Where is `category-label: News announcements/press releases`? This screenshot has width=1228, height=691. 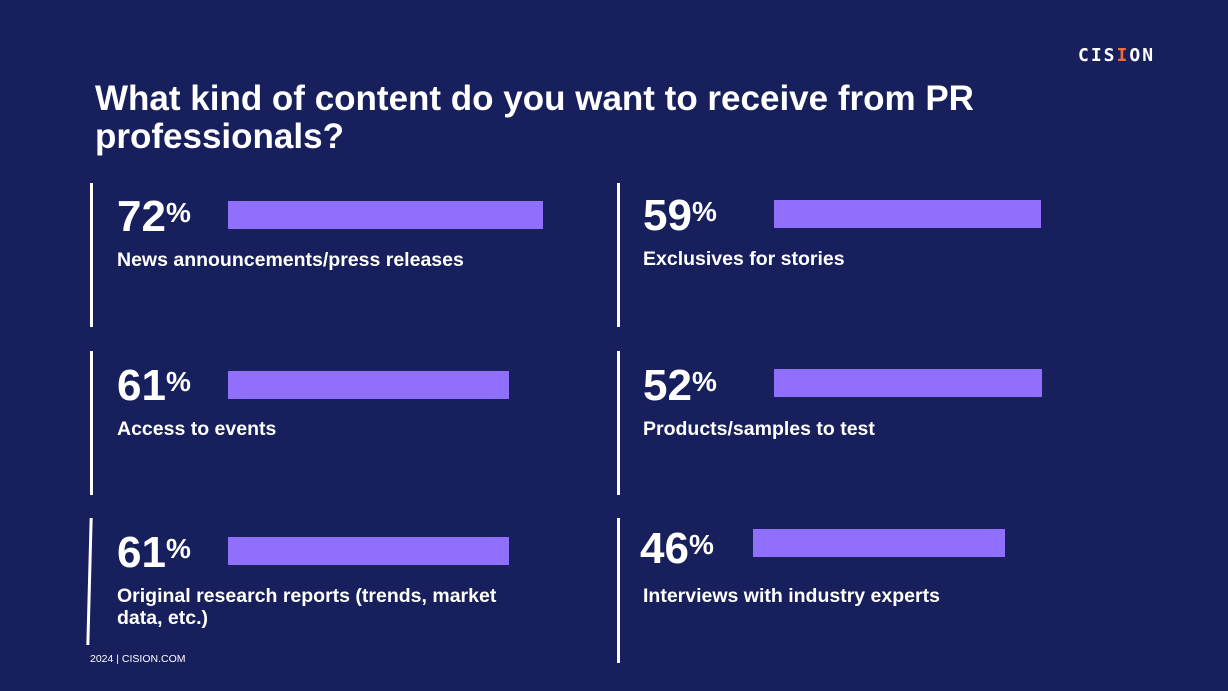
category-label: News announcements/press releases is located at coordinates (290, 260).